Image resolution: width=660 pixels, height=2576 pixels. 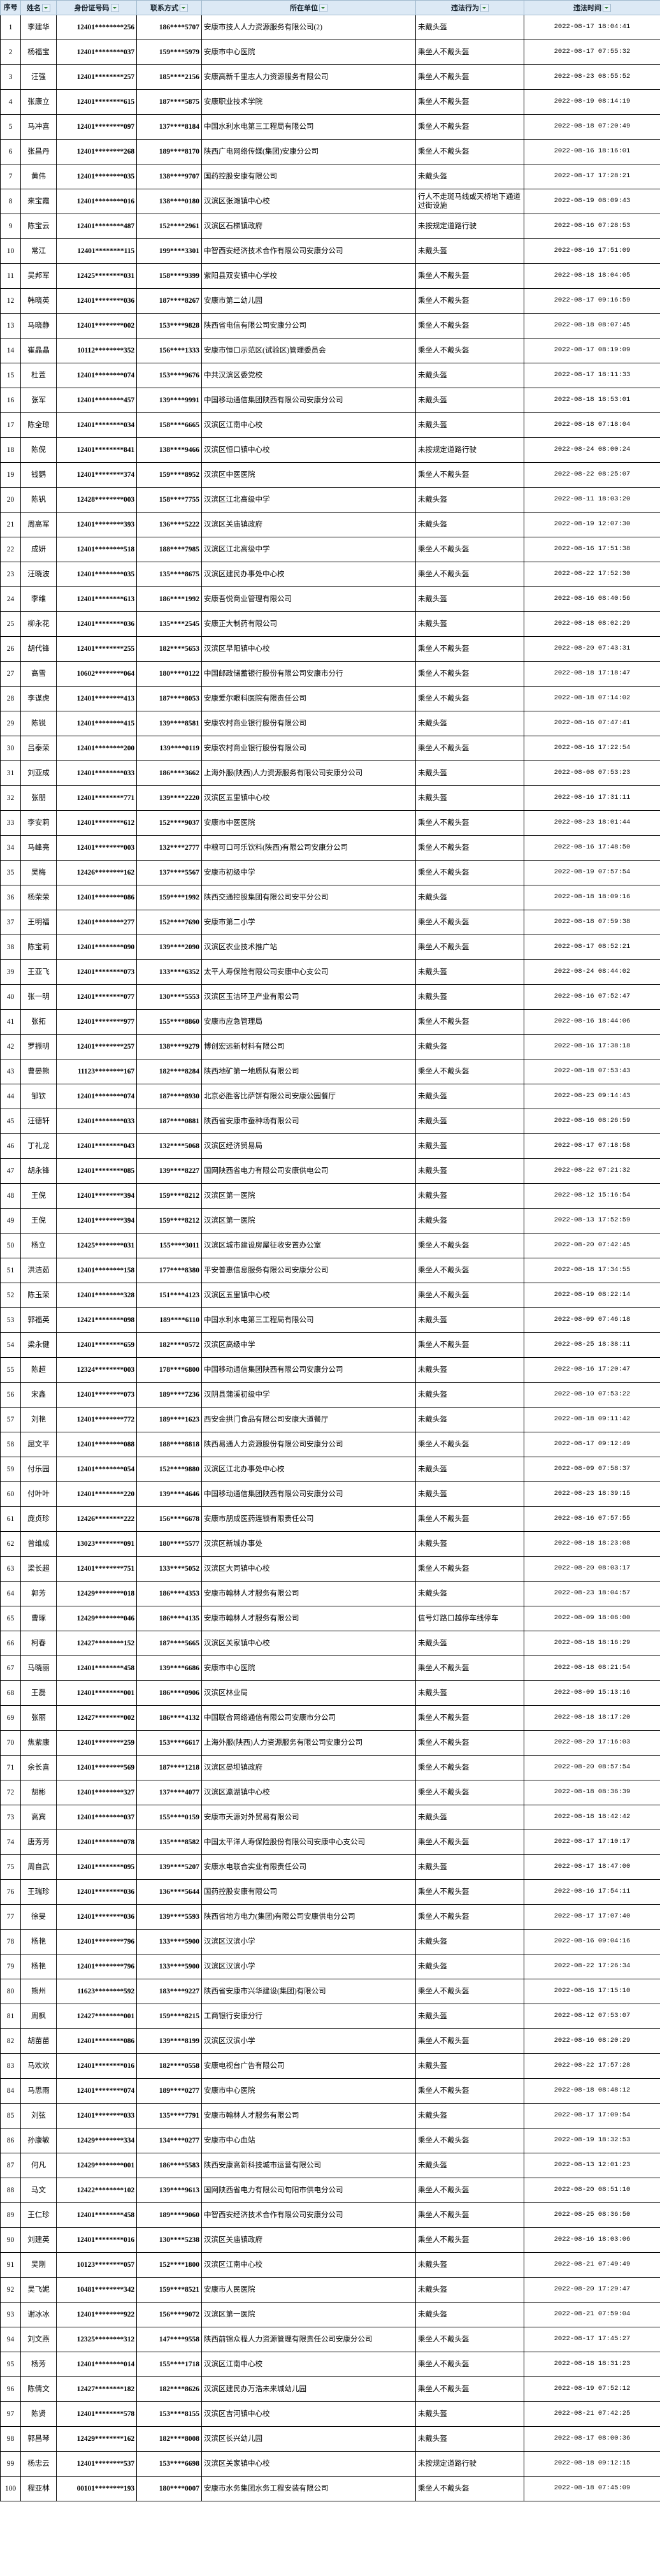 What do you see at coordinates (96, 2314) in the screenshot?
I see `cell-id: 12401********922` at bounding box center [96, 2314].